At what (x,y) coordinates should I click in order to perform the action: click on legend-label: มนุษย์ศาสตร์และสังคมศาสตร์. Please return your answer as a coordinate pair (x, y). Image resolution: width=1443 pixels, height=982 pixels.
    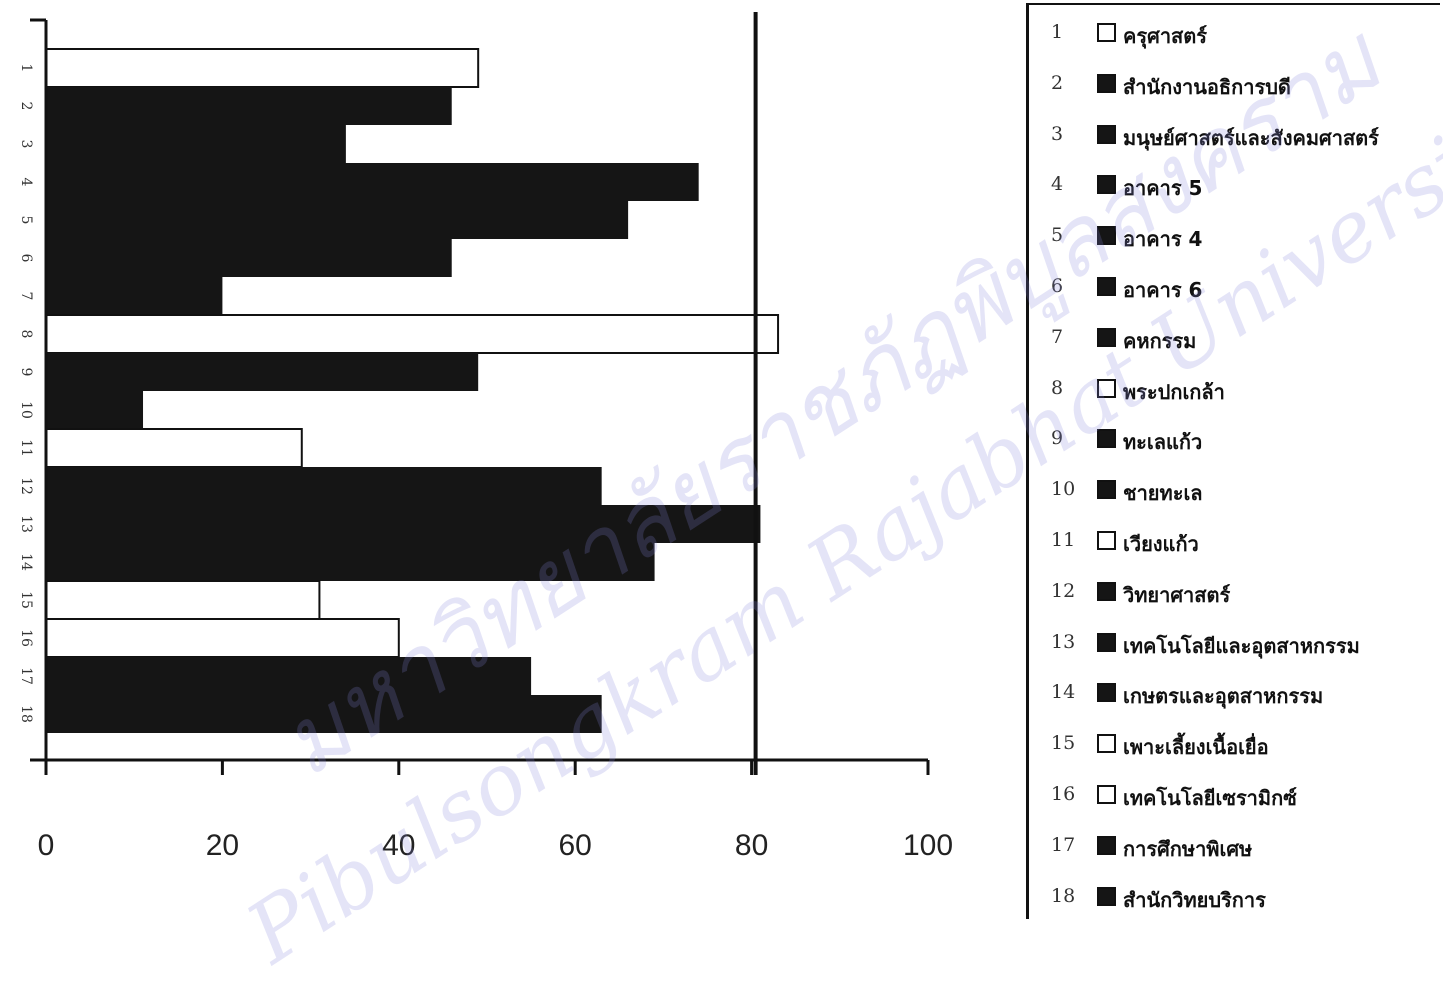
    Looking at the image, I should click on (1251, 138).